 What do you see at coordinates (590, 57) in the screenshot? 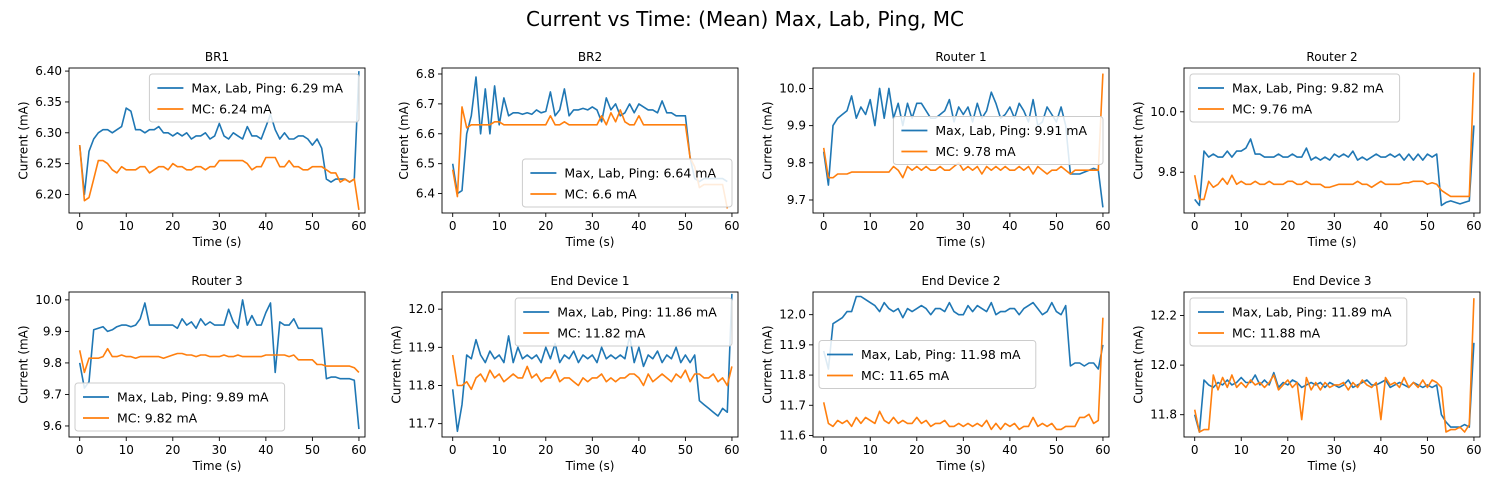
I see `subplot-title: BR2` at bounding box center [590, 57].